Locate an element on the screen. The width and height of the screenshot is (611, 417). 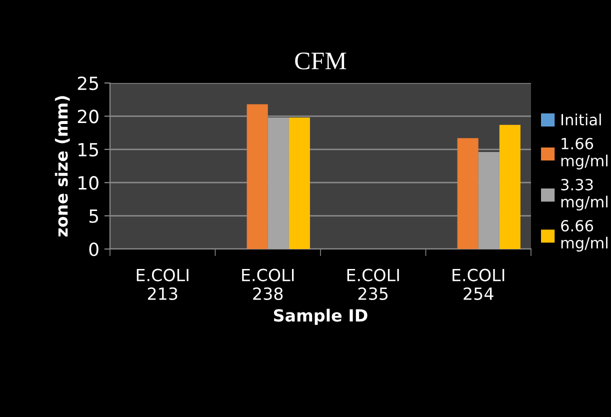
legend-label: 6.66 mg/ml is located at coordinates (584, 236).